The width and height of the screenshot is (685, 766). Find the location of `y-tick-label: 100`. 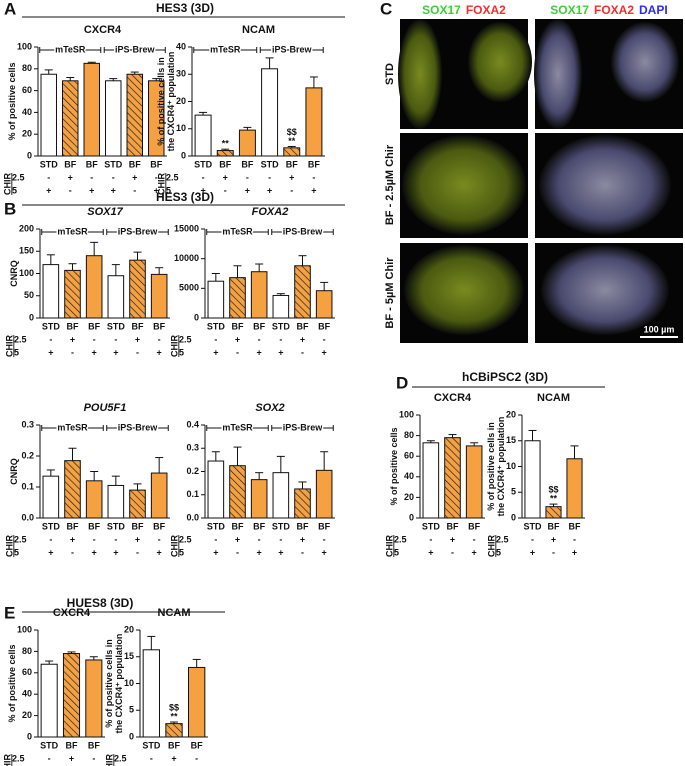

y-tick-label: 100 is located at coordinates (24, 629).